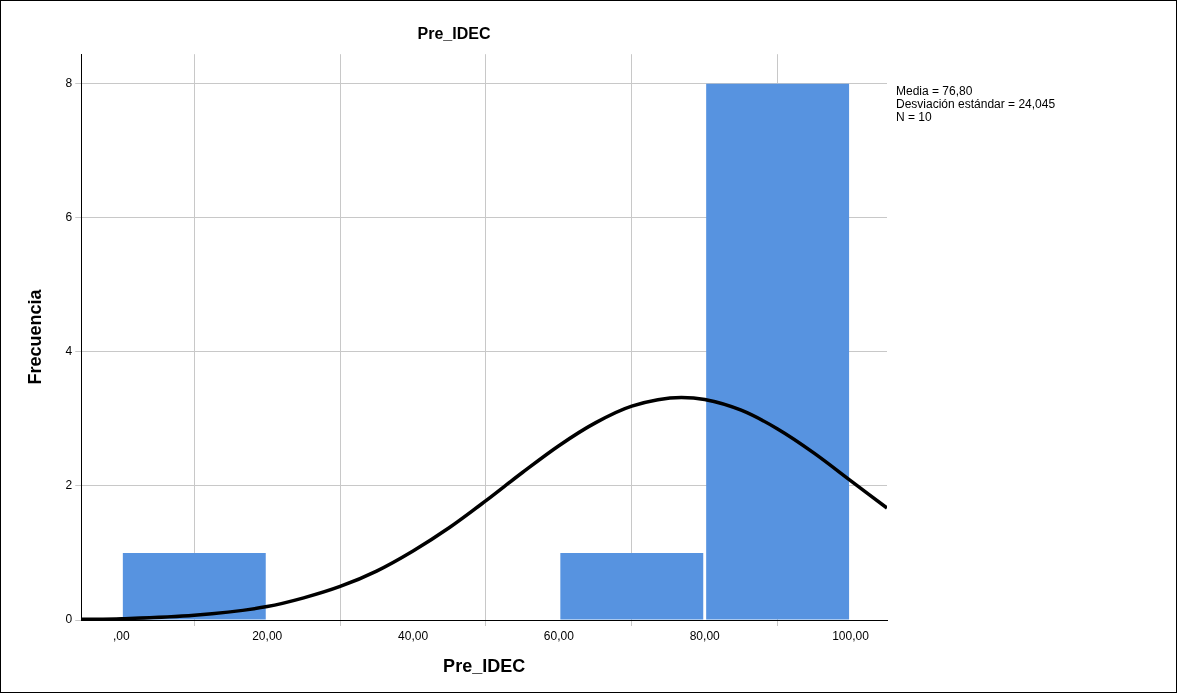 The width and height of the screenshot is (1177, 693). Describe the element at coordinates (484, 666) in the screenshot. I see `x-axis-title: Pre_IDEC` at that location.